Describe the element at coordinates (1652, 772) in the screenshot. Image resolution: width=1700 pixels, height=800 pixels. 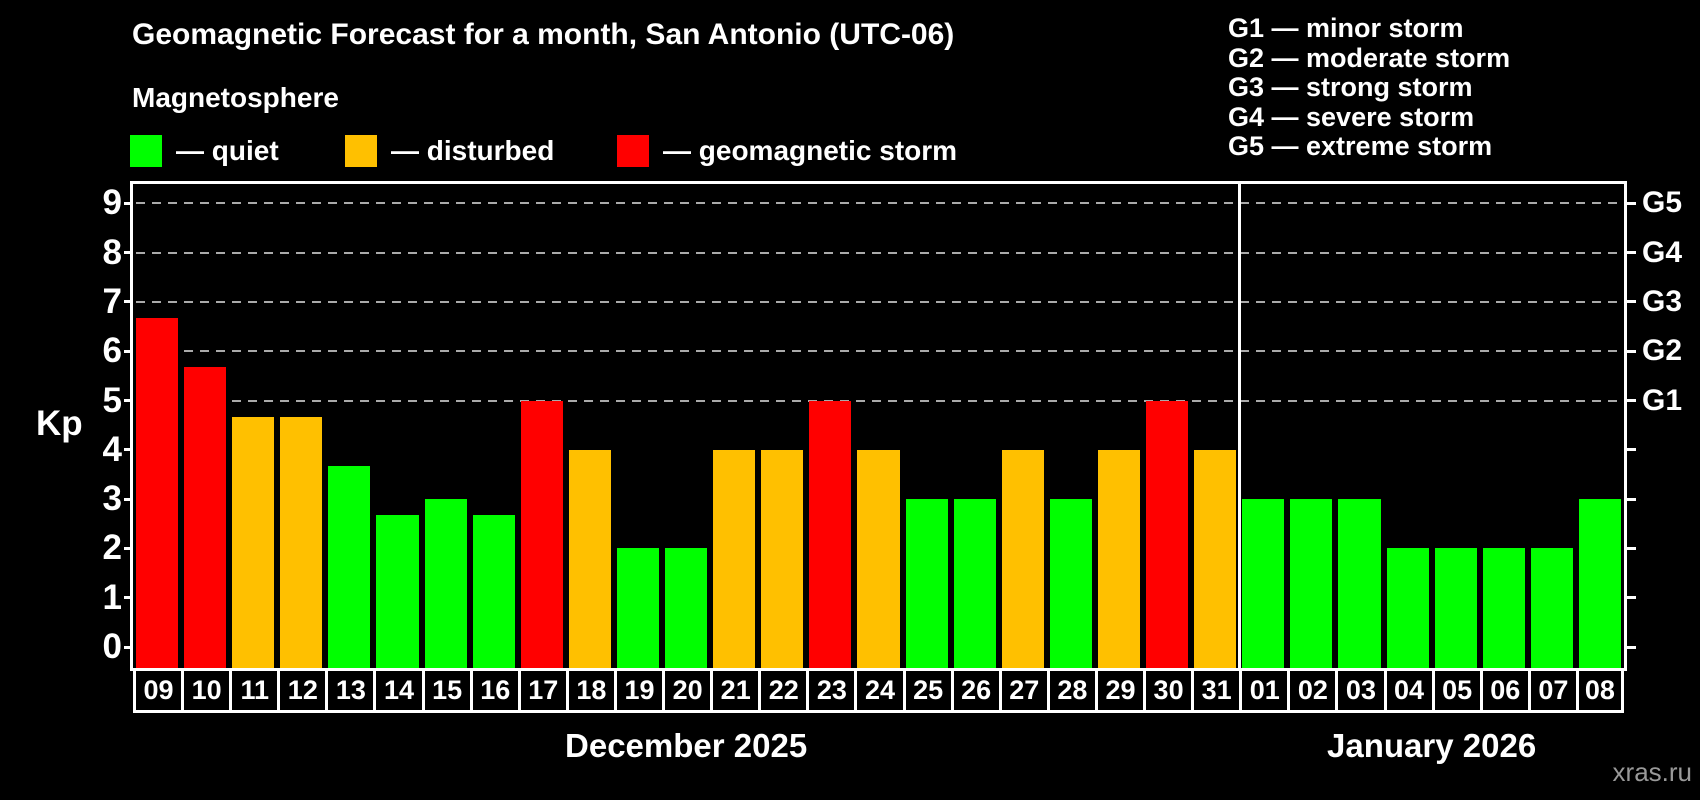
I see `watermark: xras.ru` at that location.